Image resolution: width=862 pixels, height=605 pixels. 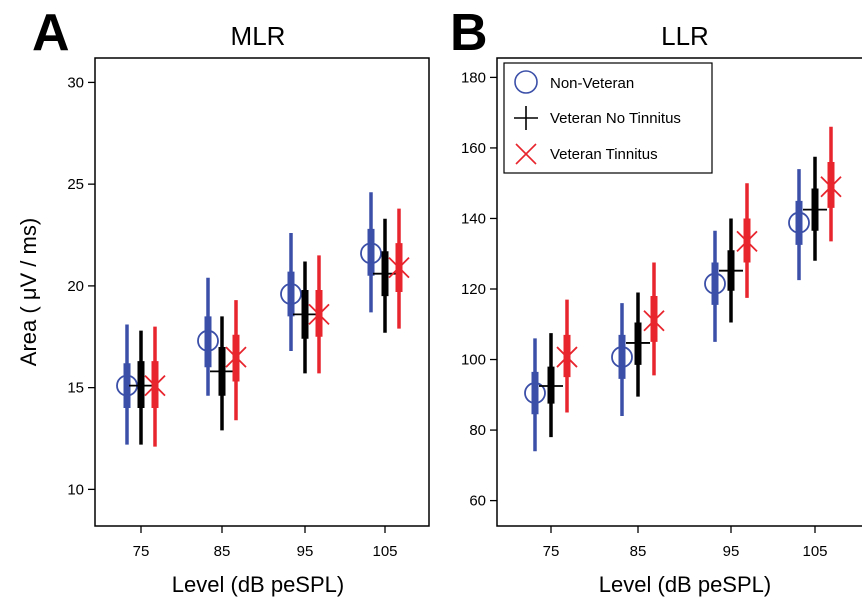 What do you see at coordinates (526, 118) in the screenshot?
I see `legend-plus-marker` at bounding box center [526, 118].